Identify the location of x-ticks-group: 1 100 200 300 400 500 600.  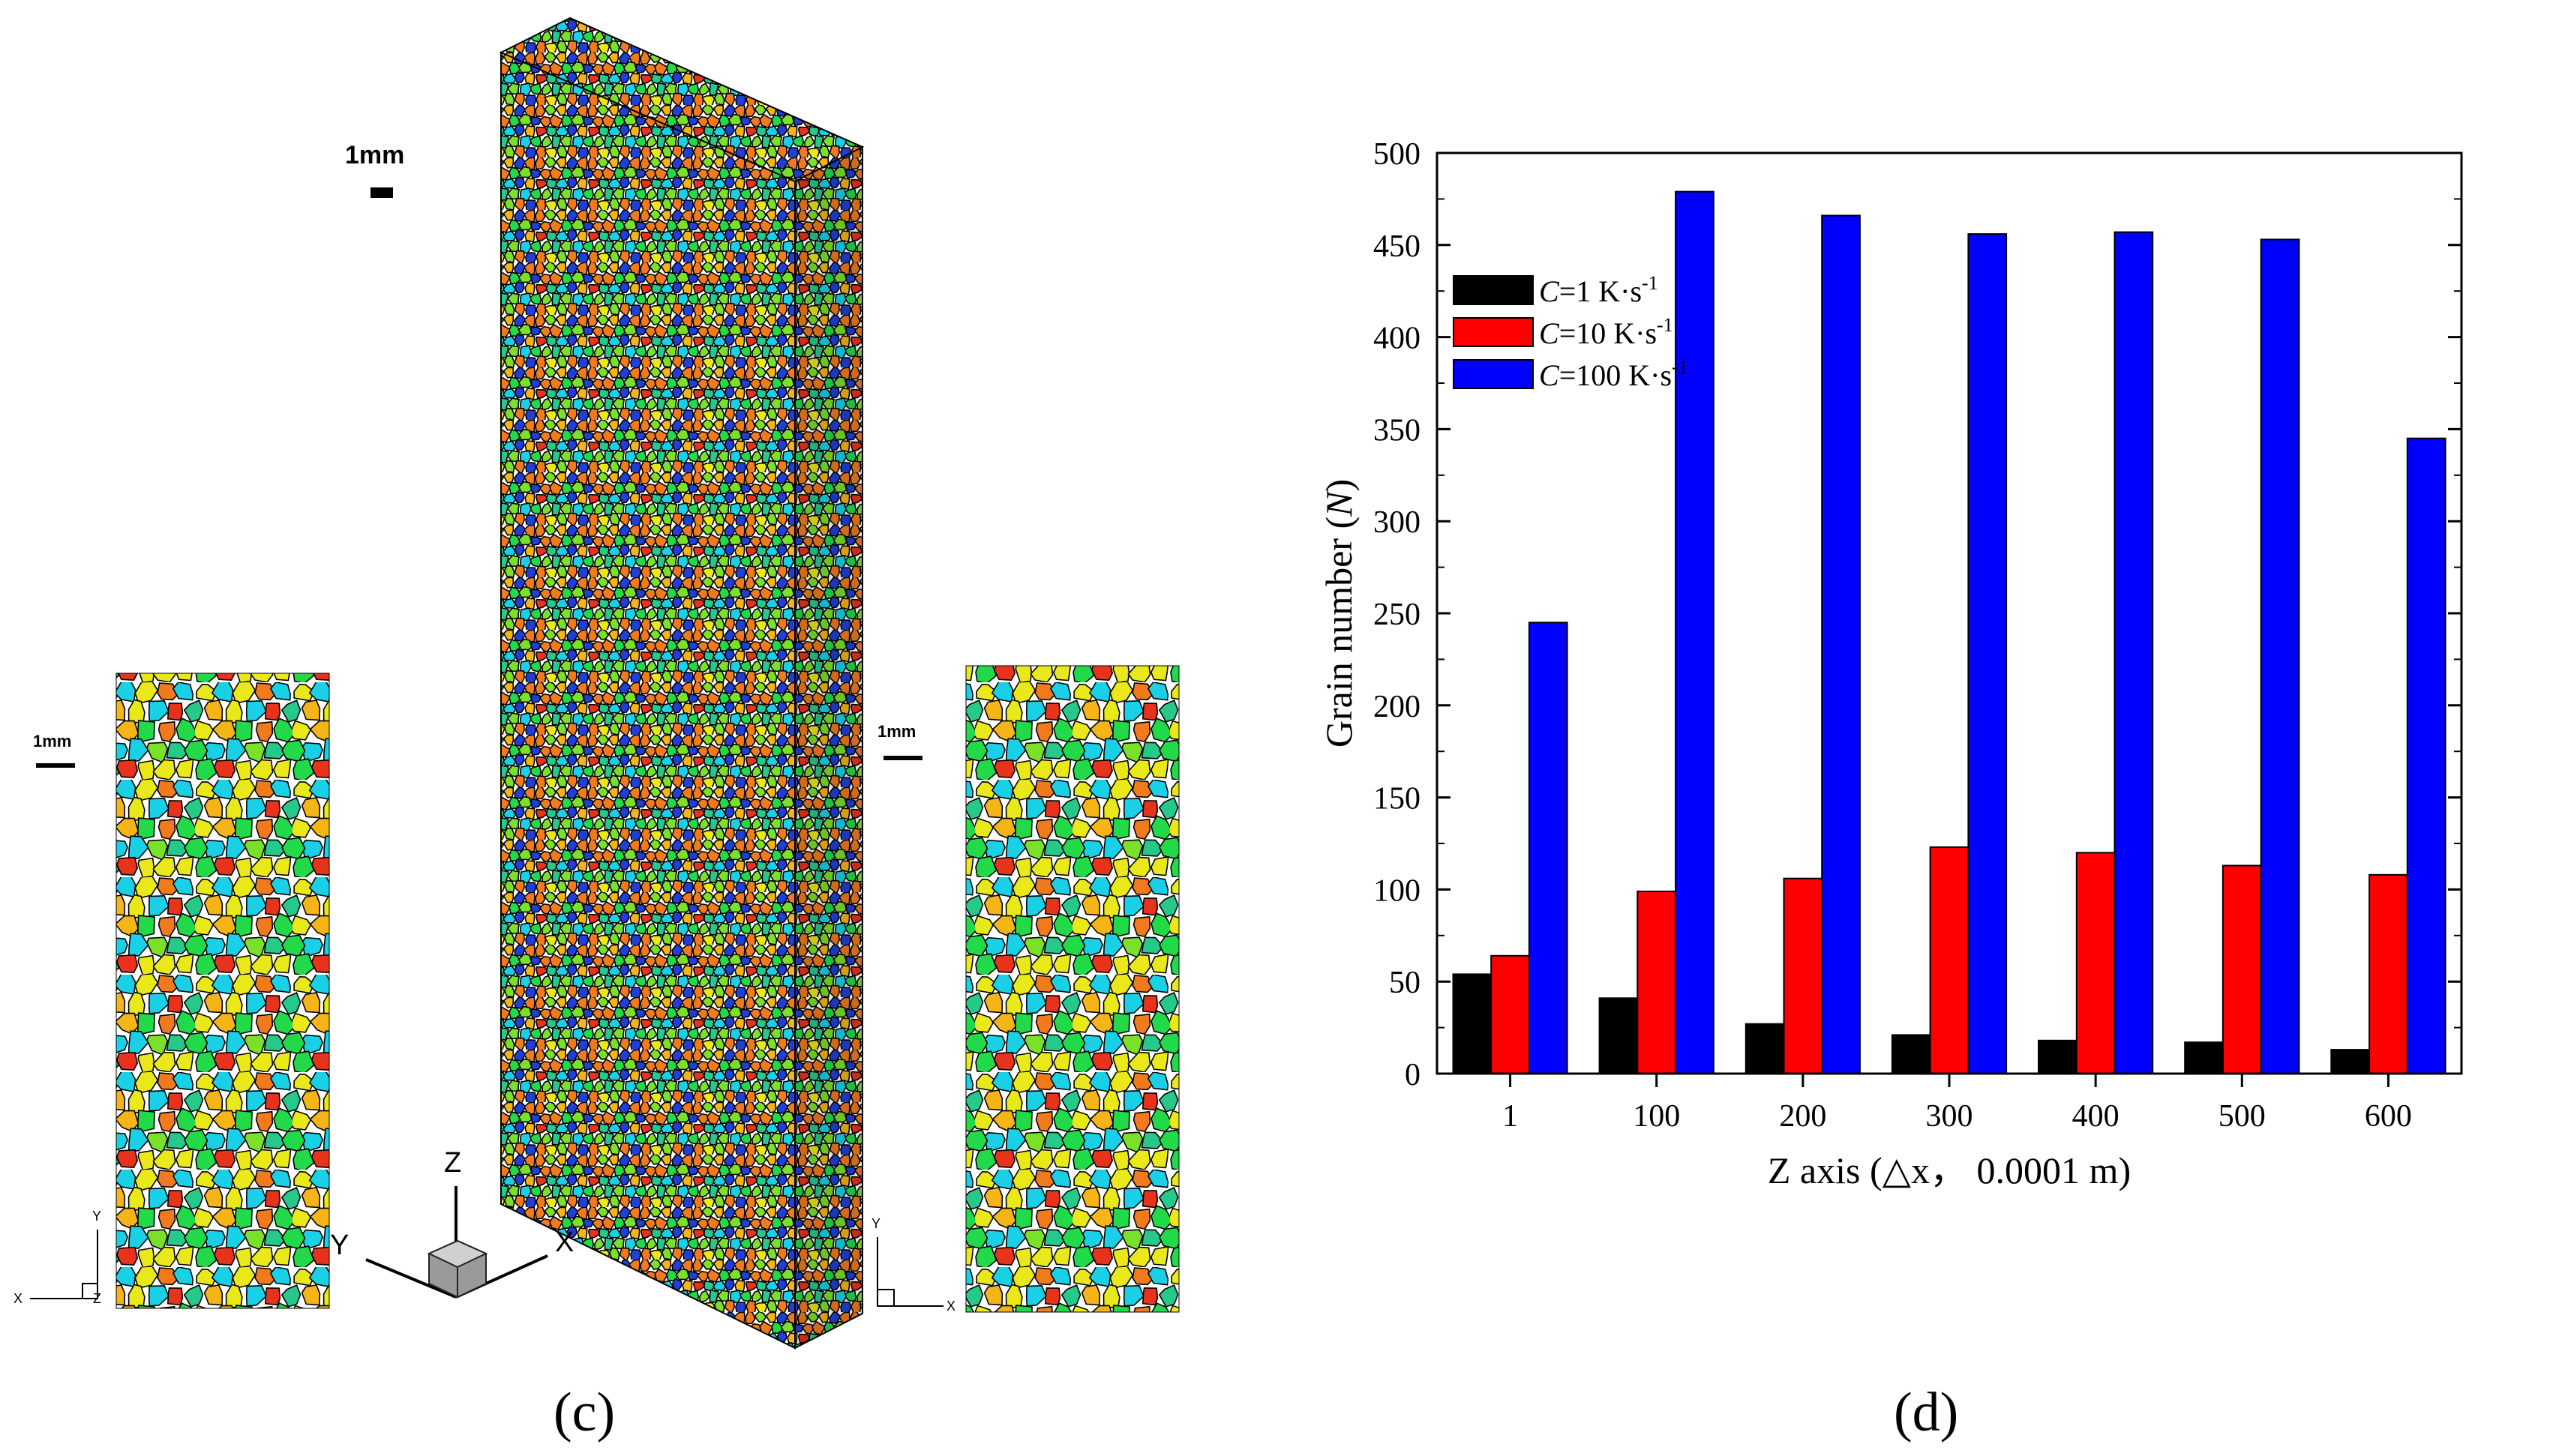
(1957, 1104).